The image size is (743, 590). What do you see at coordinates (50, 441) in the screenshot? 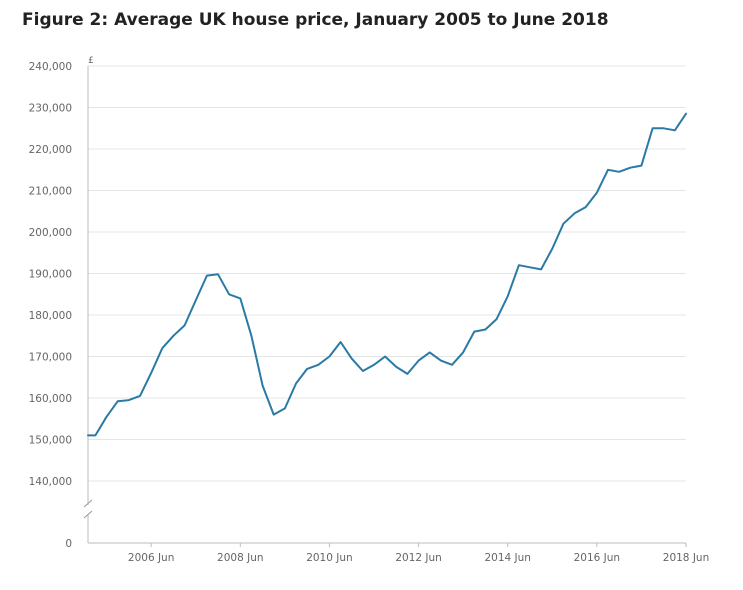
I see `y-tick-label: 150,000` at bounding box center [50, 441].